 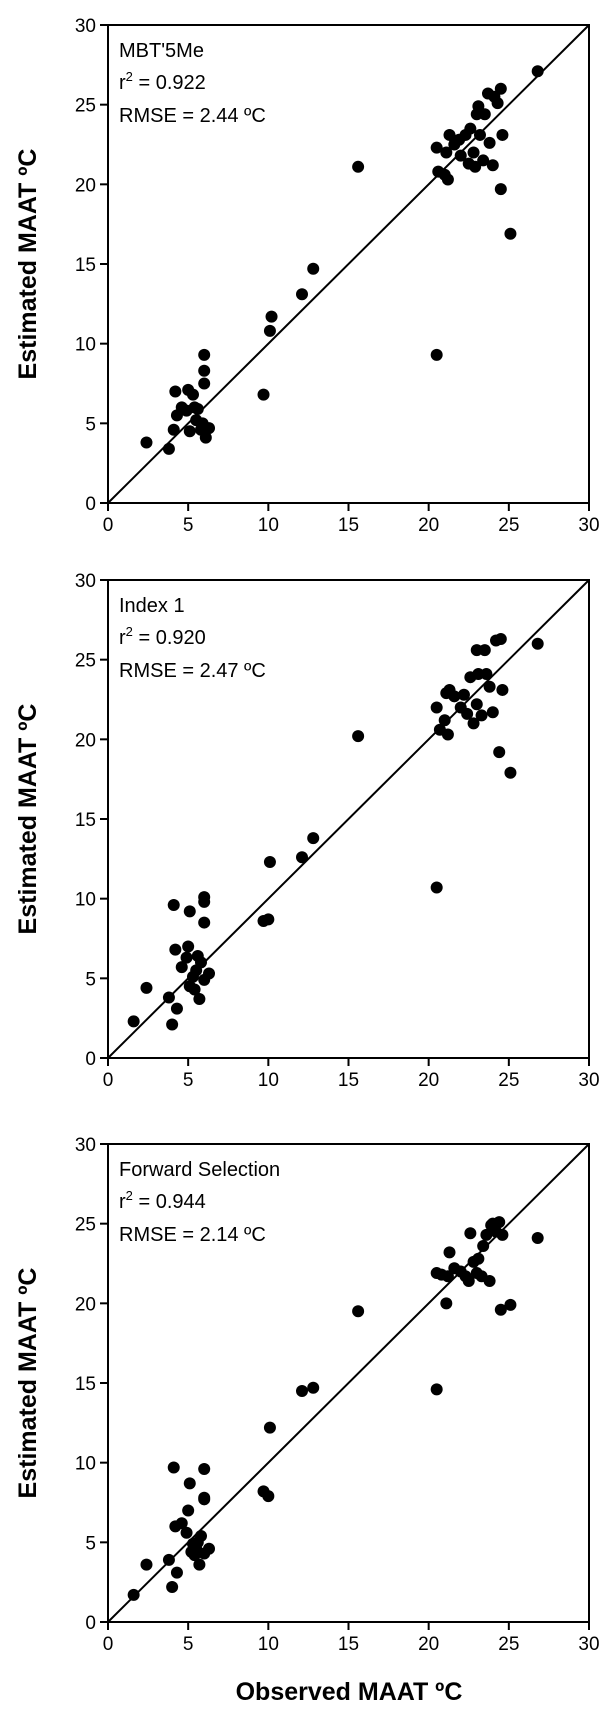 I want to click on panel-label: Forward Selection, so click(x=199, y=1170).